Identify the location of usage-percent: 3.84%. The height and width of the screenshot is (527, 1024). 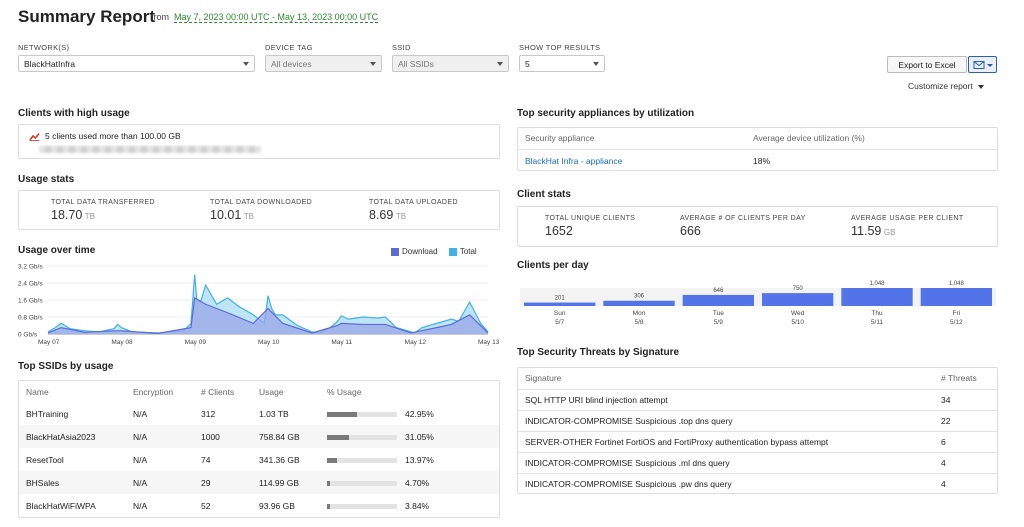
(417, 505).